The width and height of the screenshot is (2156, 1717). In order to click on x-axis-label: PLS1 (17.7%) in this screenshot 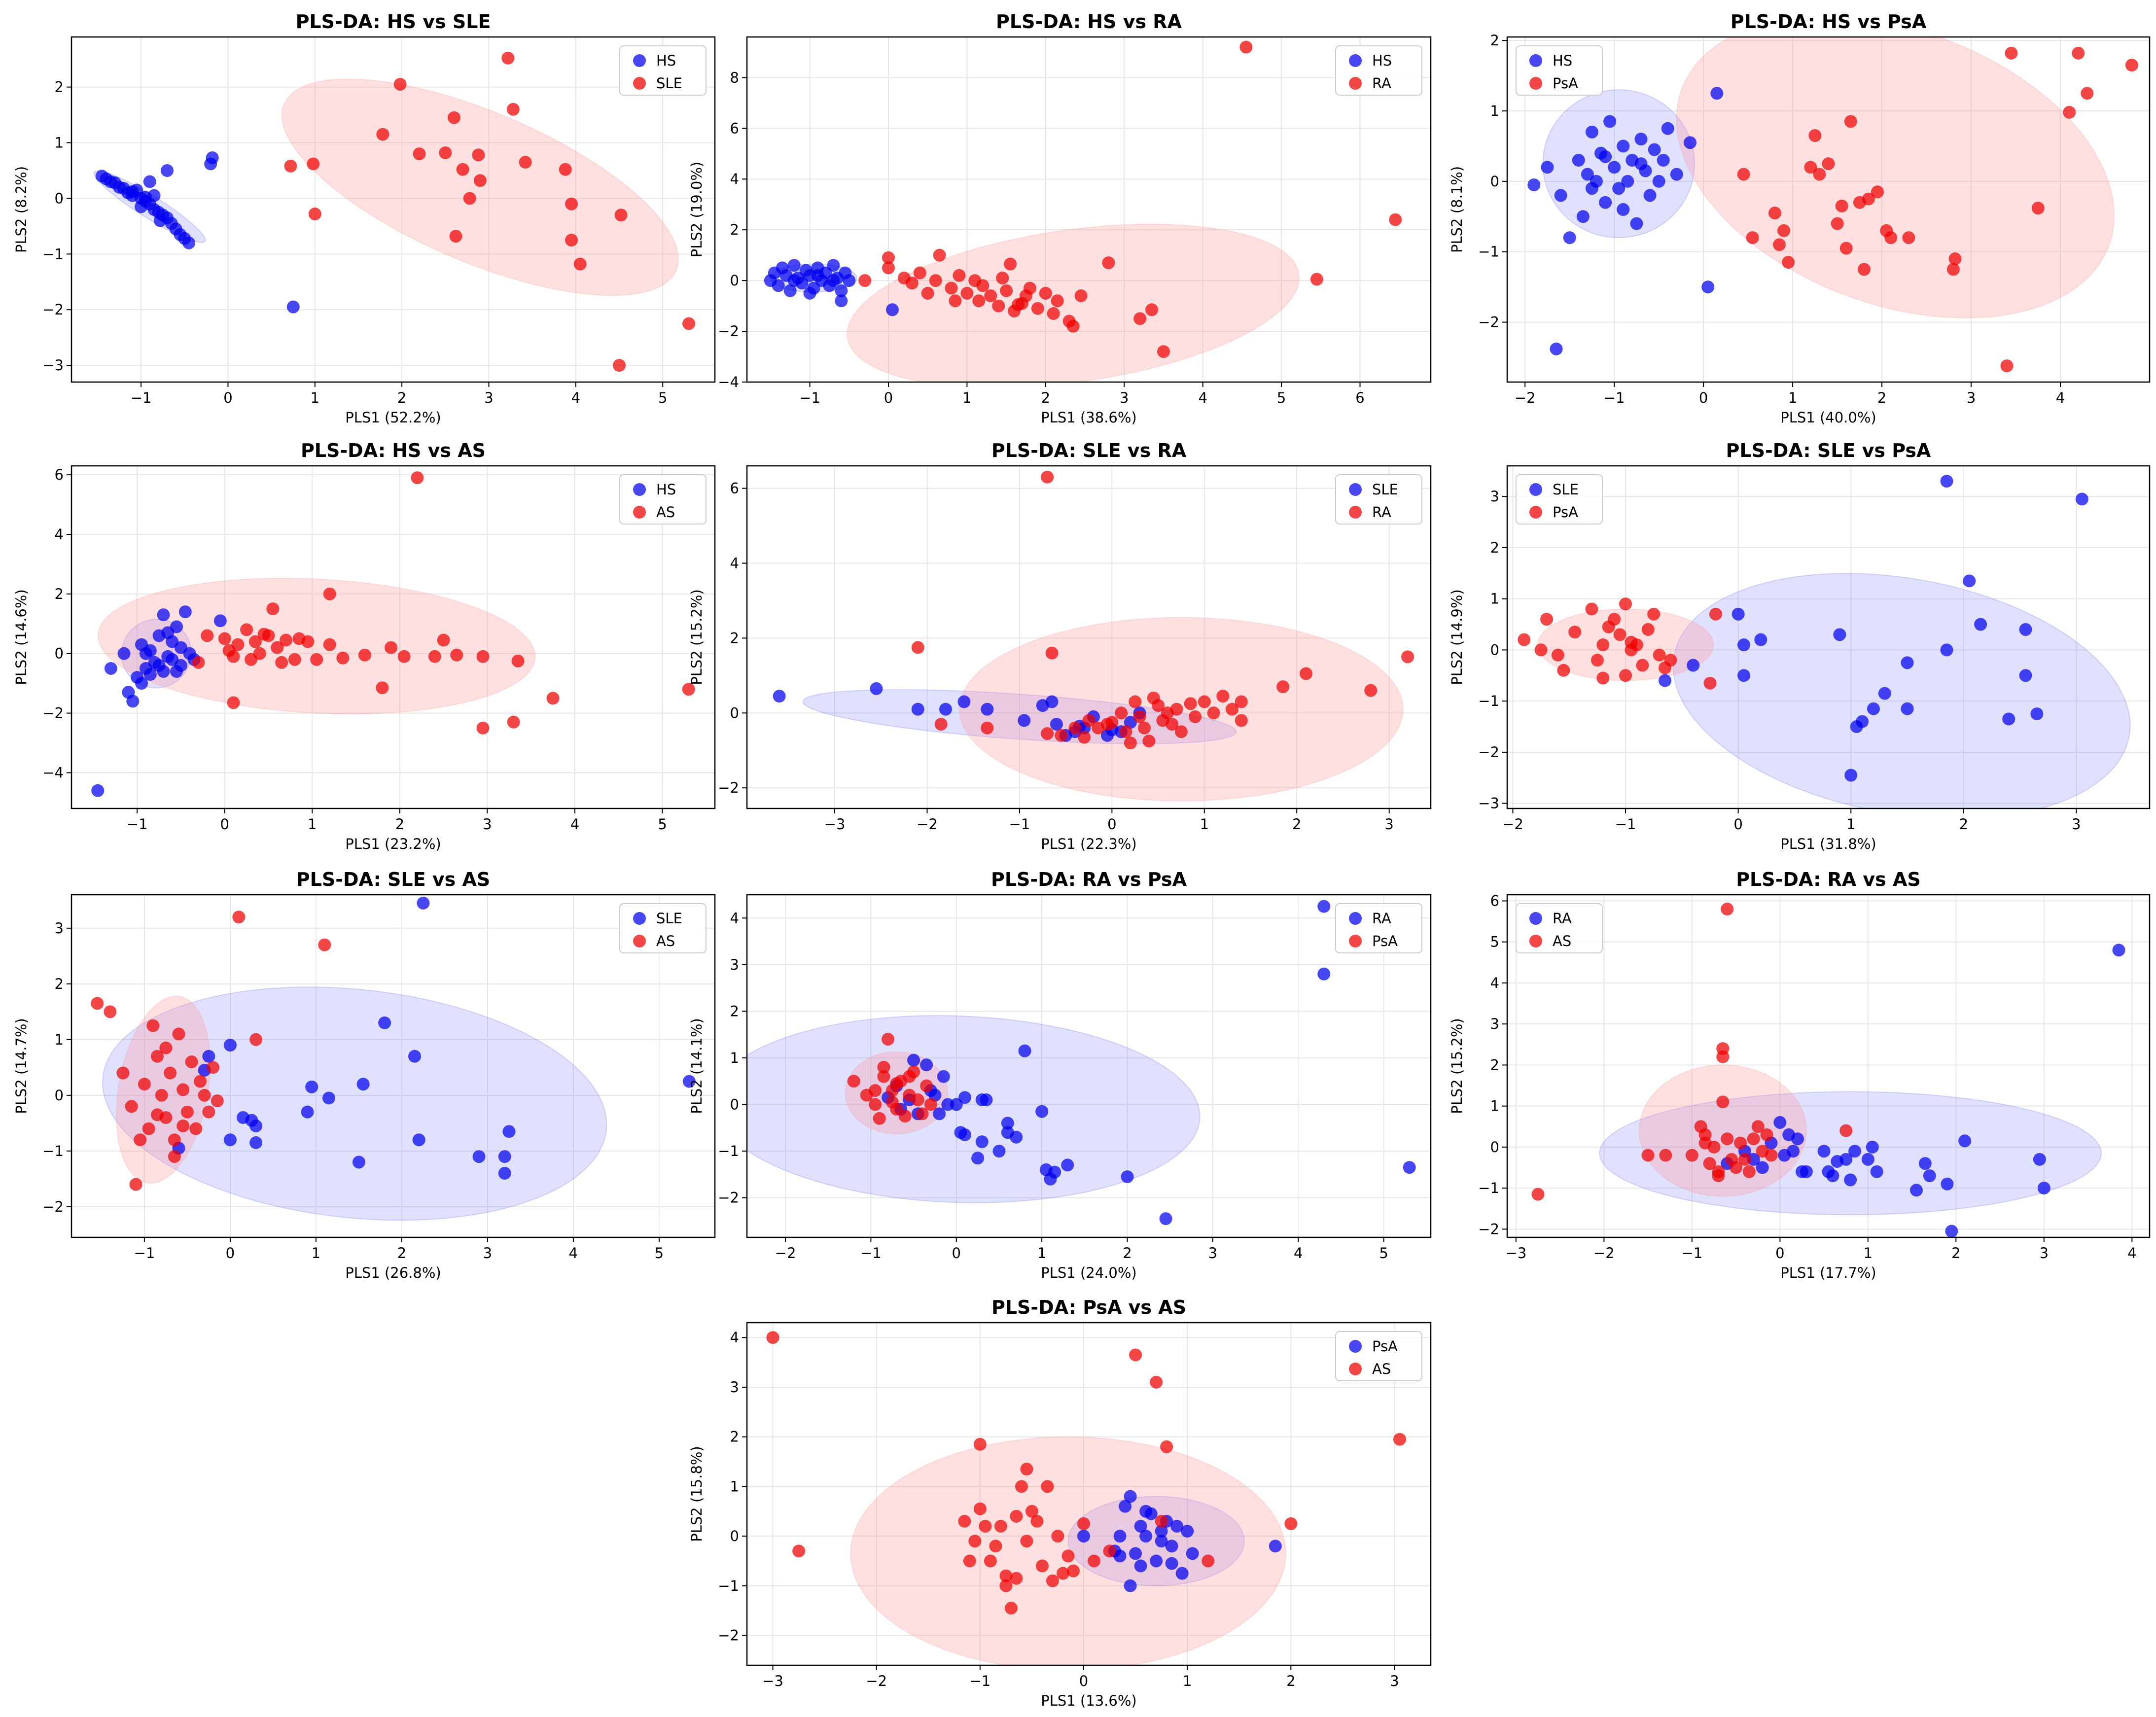, I will do `click(1828, 1272)`.